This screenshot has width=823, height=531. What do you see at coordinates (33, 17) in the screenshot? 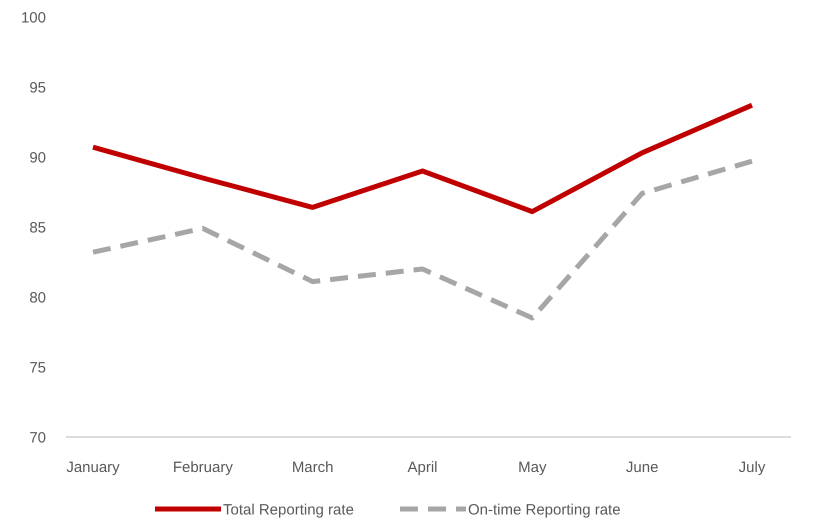
I see `y-tick-label: 100` at bounding box center [33, 17].